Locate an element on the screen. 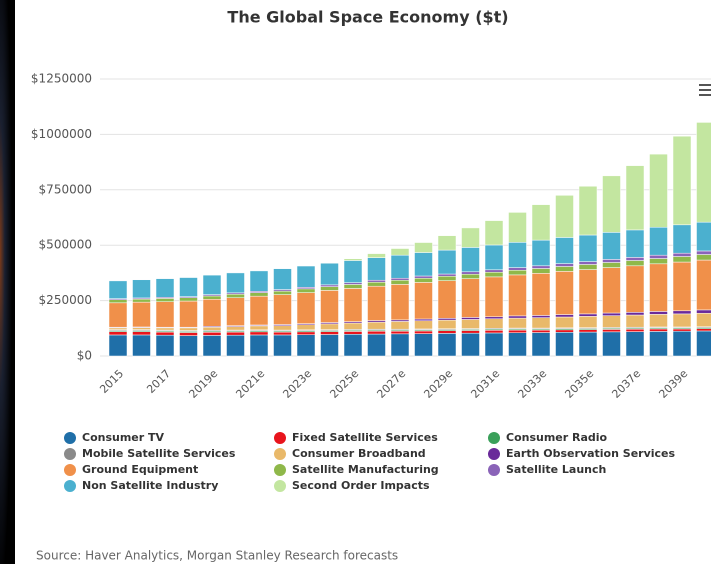 The image size is (711, 564). legend-item: Satellite Launch is located at coordinates (547, 469).